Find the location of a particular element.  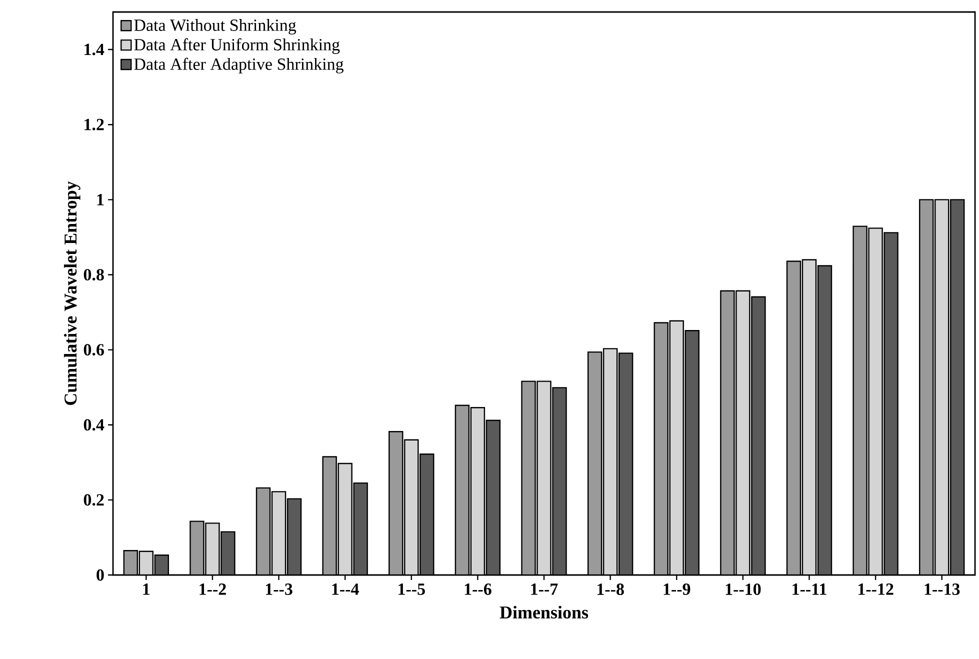

x-tick-label: 1--10 is located at coordinates (743, 590).